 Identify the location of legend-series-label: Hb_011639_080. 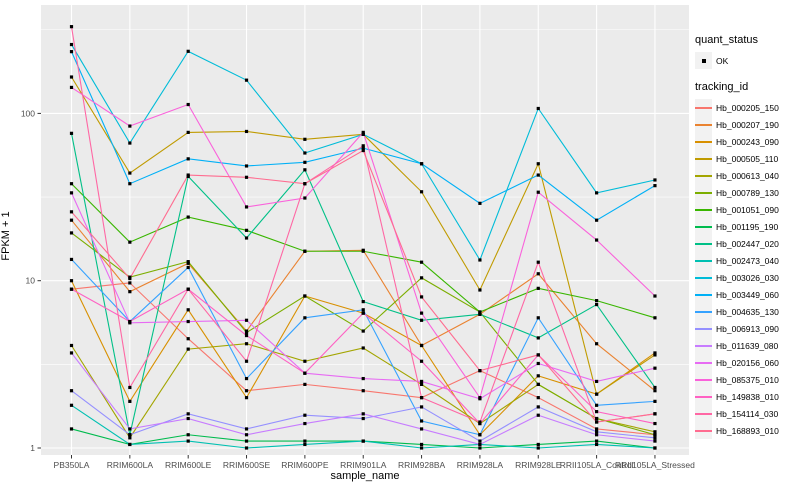
(747, 345).